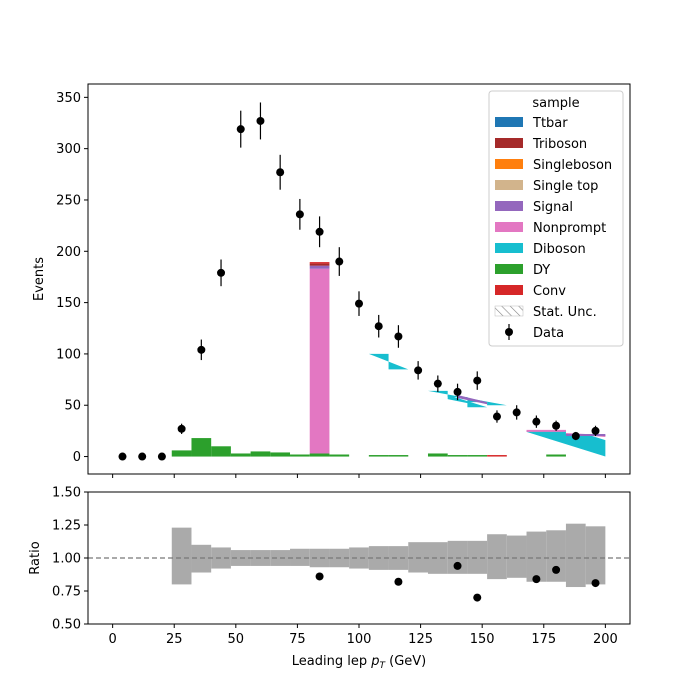 This screenshot has width=700, height=700. Describe the element at coordinates (420, 639) in the screenshot. I see `x-tick-label: 125` at that location.